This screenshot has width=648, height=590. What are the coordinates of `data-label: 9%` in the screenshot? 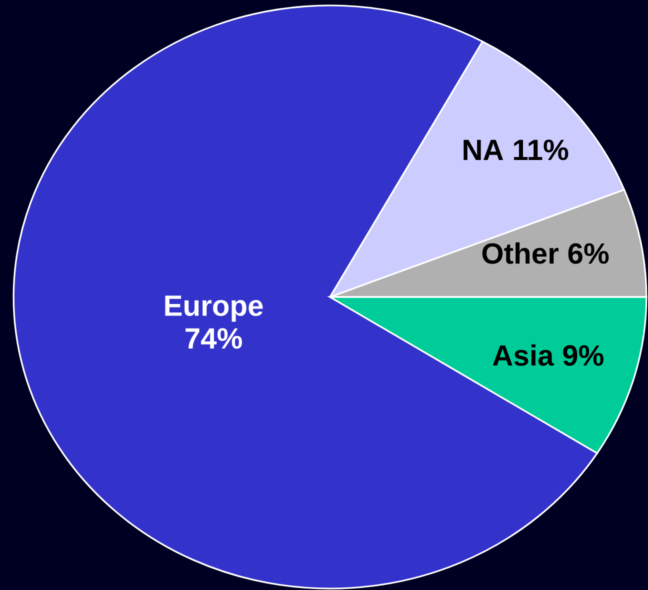 It's located at (583, 355).